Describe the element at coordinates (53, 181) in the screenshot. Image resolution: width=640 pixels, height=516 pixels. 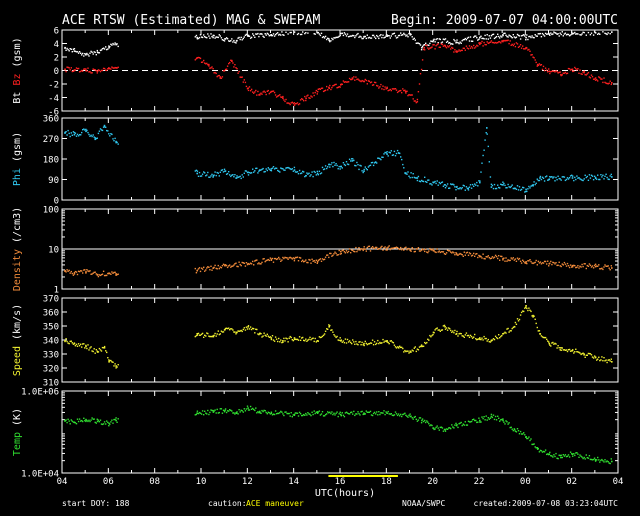
I see `y-tick-label: 90` at that location.